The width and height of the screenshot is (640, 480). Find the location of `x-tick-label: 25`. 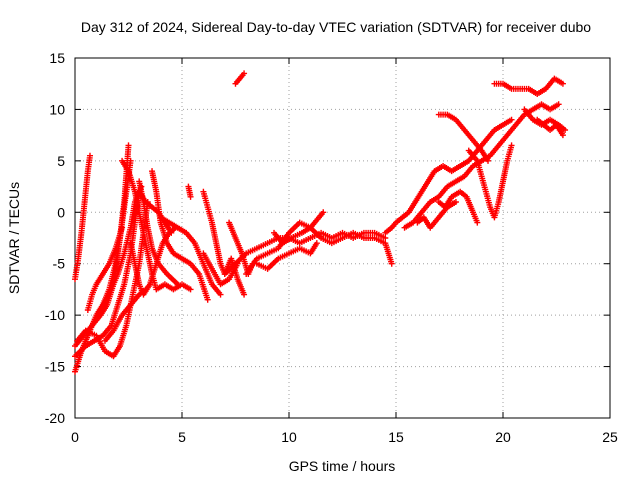

x-tick-label: 25 is located at coordinates (610, 437).